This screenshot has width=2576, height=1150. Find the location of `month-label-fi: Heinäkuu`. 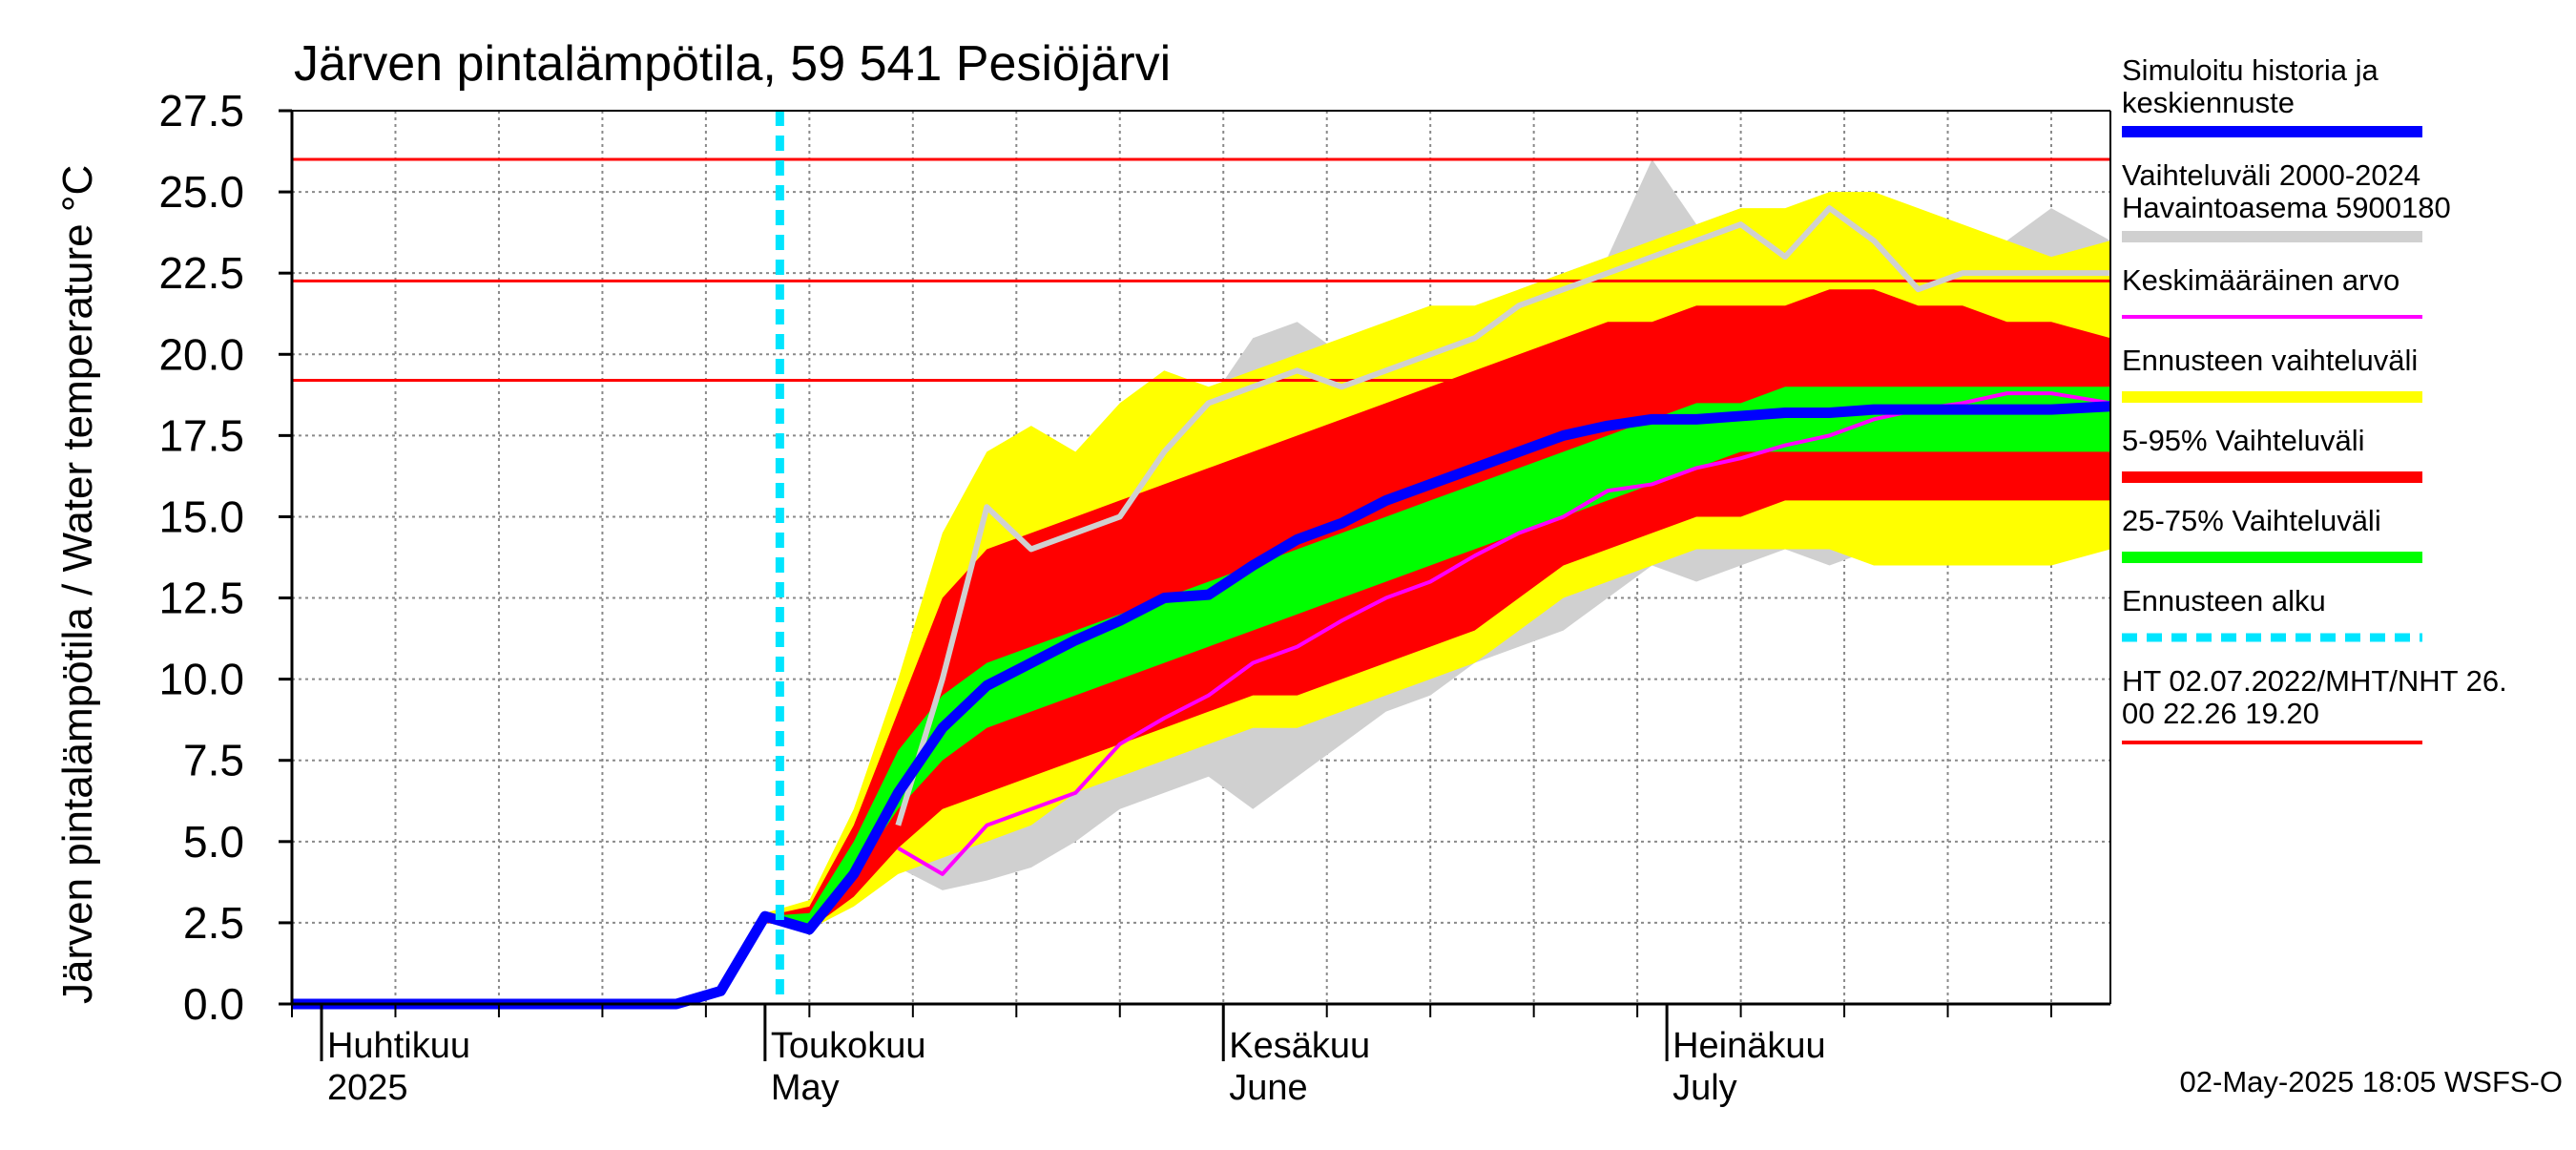

month-label-fi: Heinäkuu is located at coordinates (1749, 1046).